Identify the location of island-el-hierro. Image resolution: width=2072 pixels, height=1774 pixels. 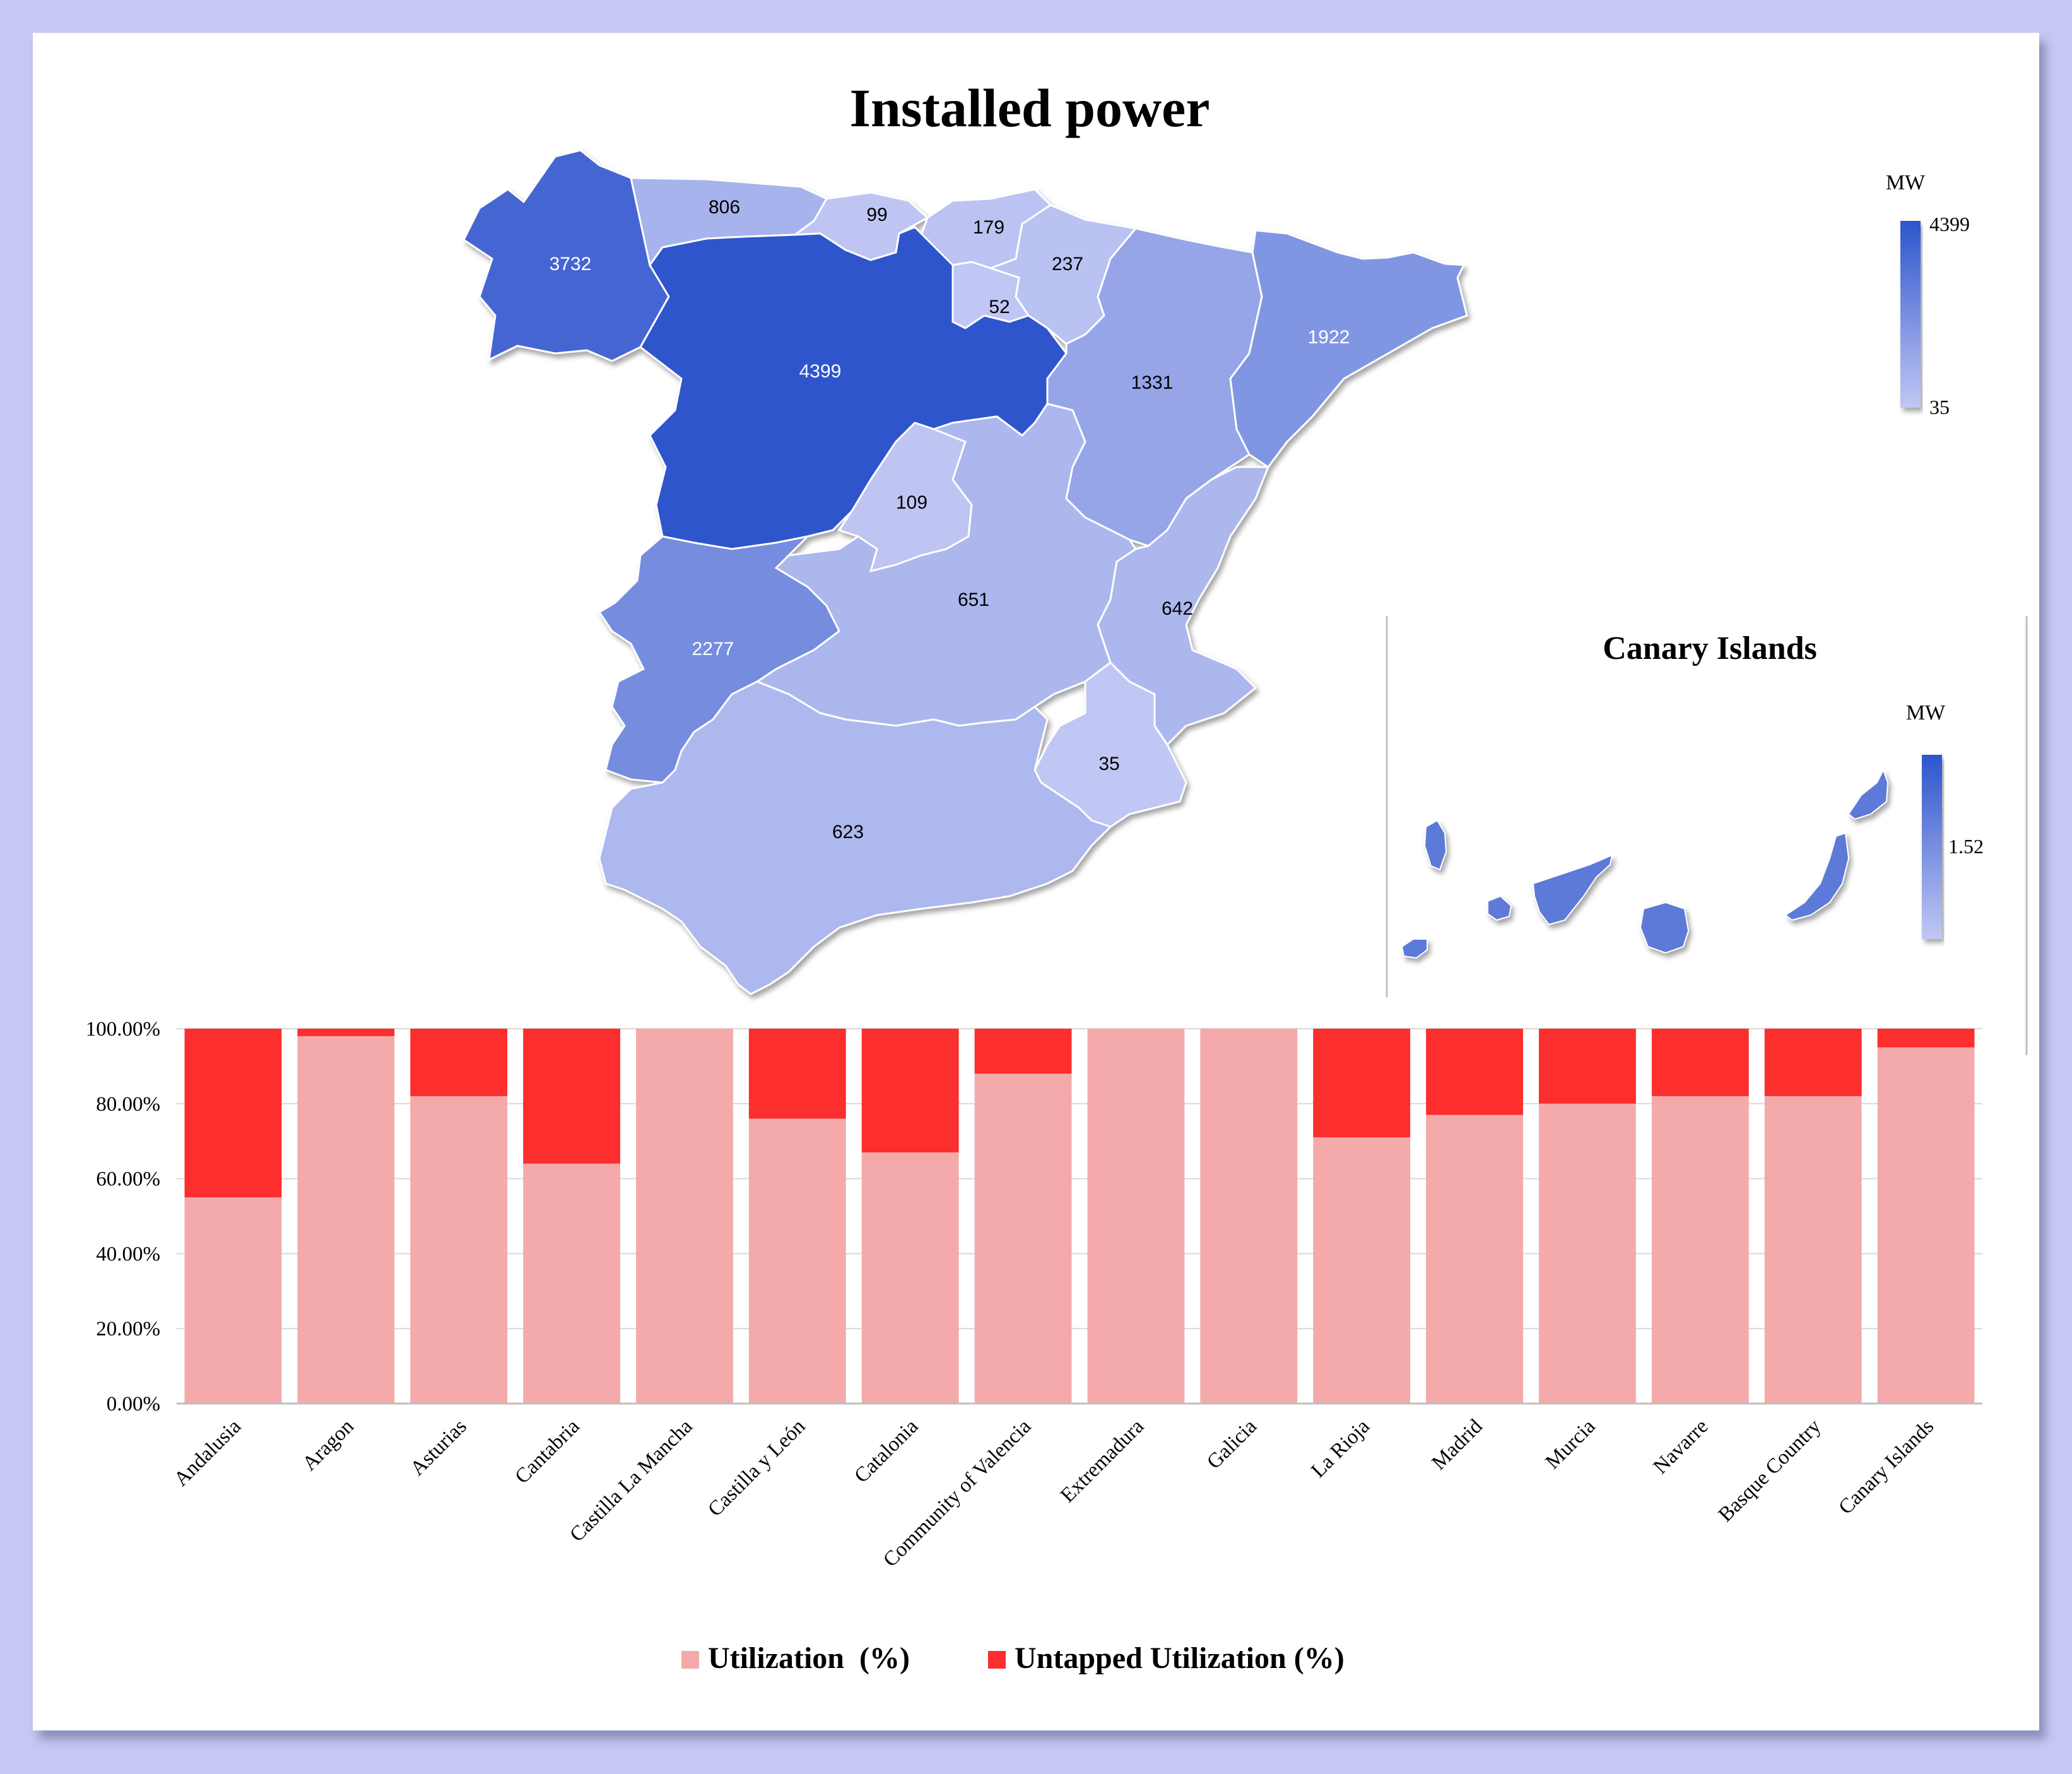
(1415, 948).